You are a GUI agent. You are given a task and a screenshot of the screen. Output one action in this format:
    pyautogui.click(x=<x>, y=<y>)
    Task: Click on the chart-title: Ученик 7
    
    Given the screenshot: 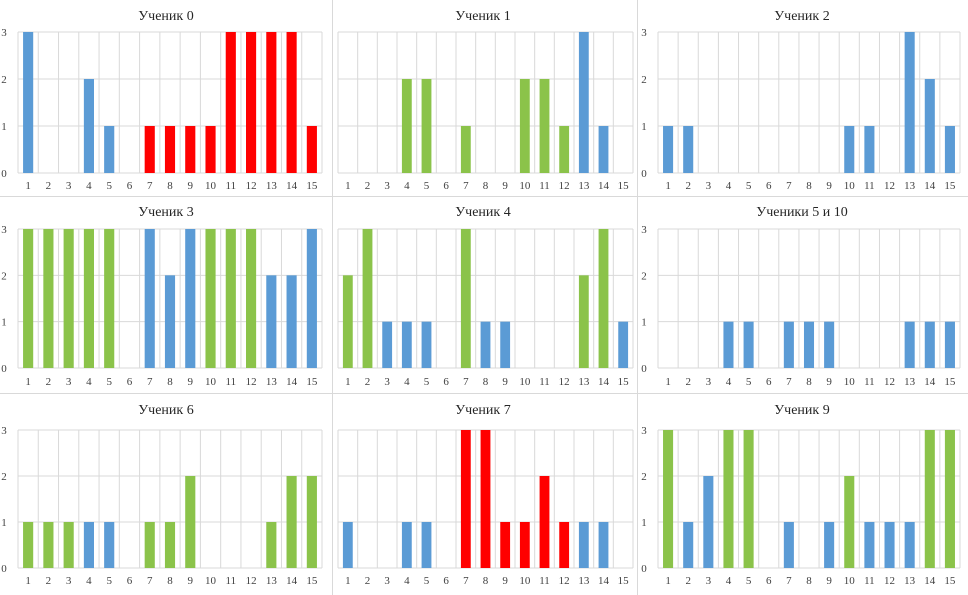 What is the action you would take?
    pyautogui.click(x=482, y=410)
    